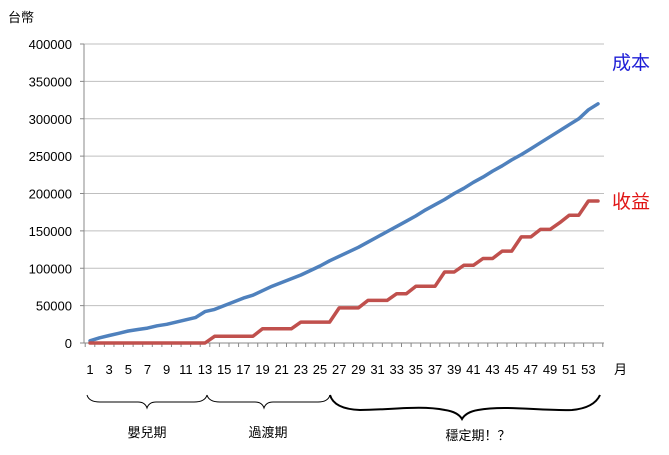 Image resolution: width=669 pixels, height=455 pixels. What do you see at coordinates (89, 369) in the screenshot?
I see `x-tick-label: 1` at bounding box center [89, 369].